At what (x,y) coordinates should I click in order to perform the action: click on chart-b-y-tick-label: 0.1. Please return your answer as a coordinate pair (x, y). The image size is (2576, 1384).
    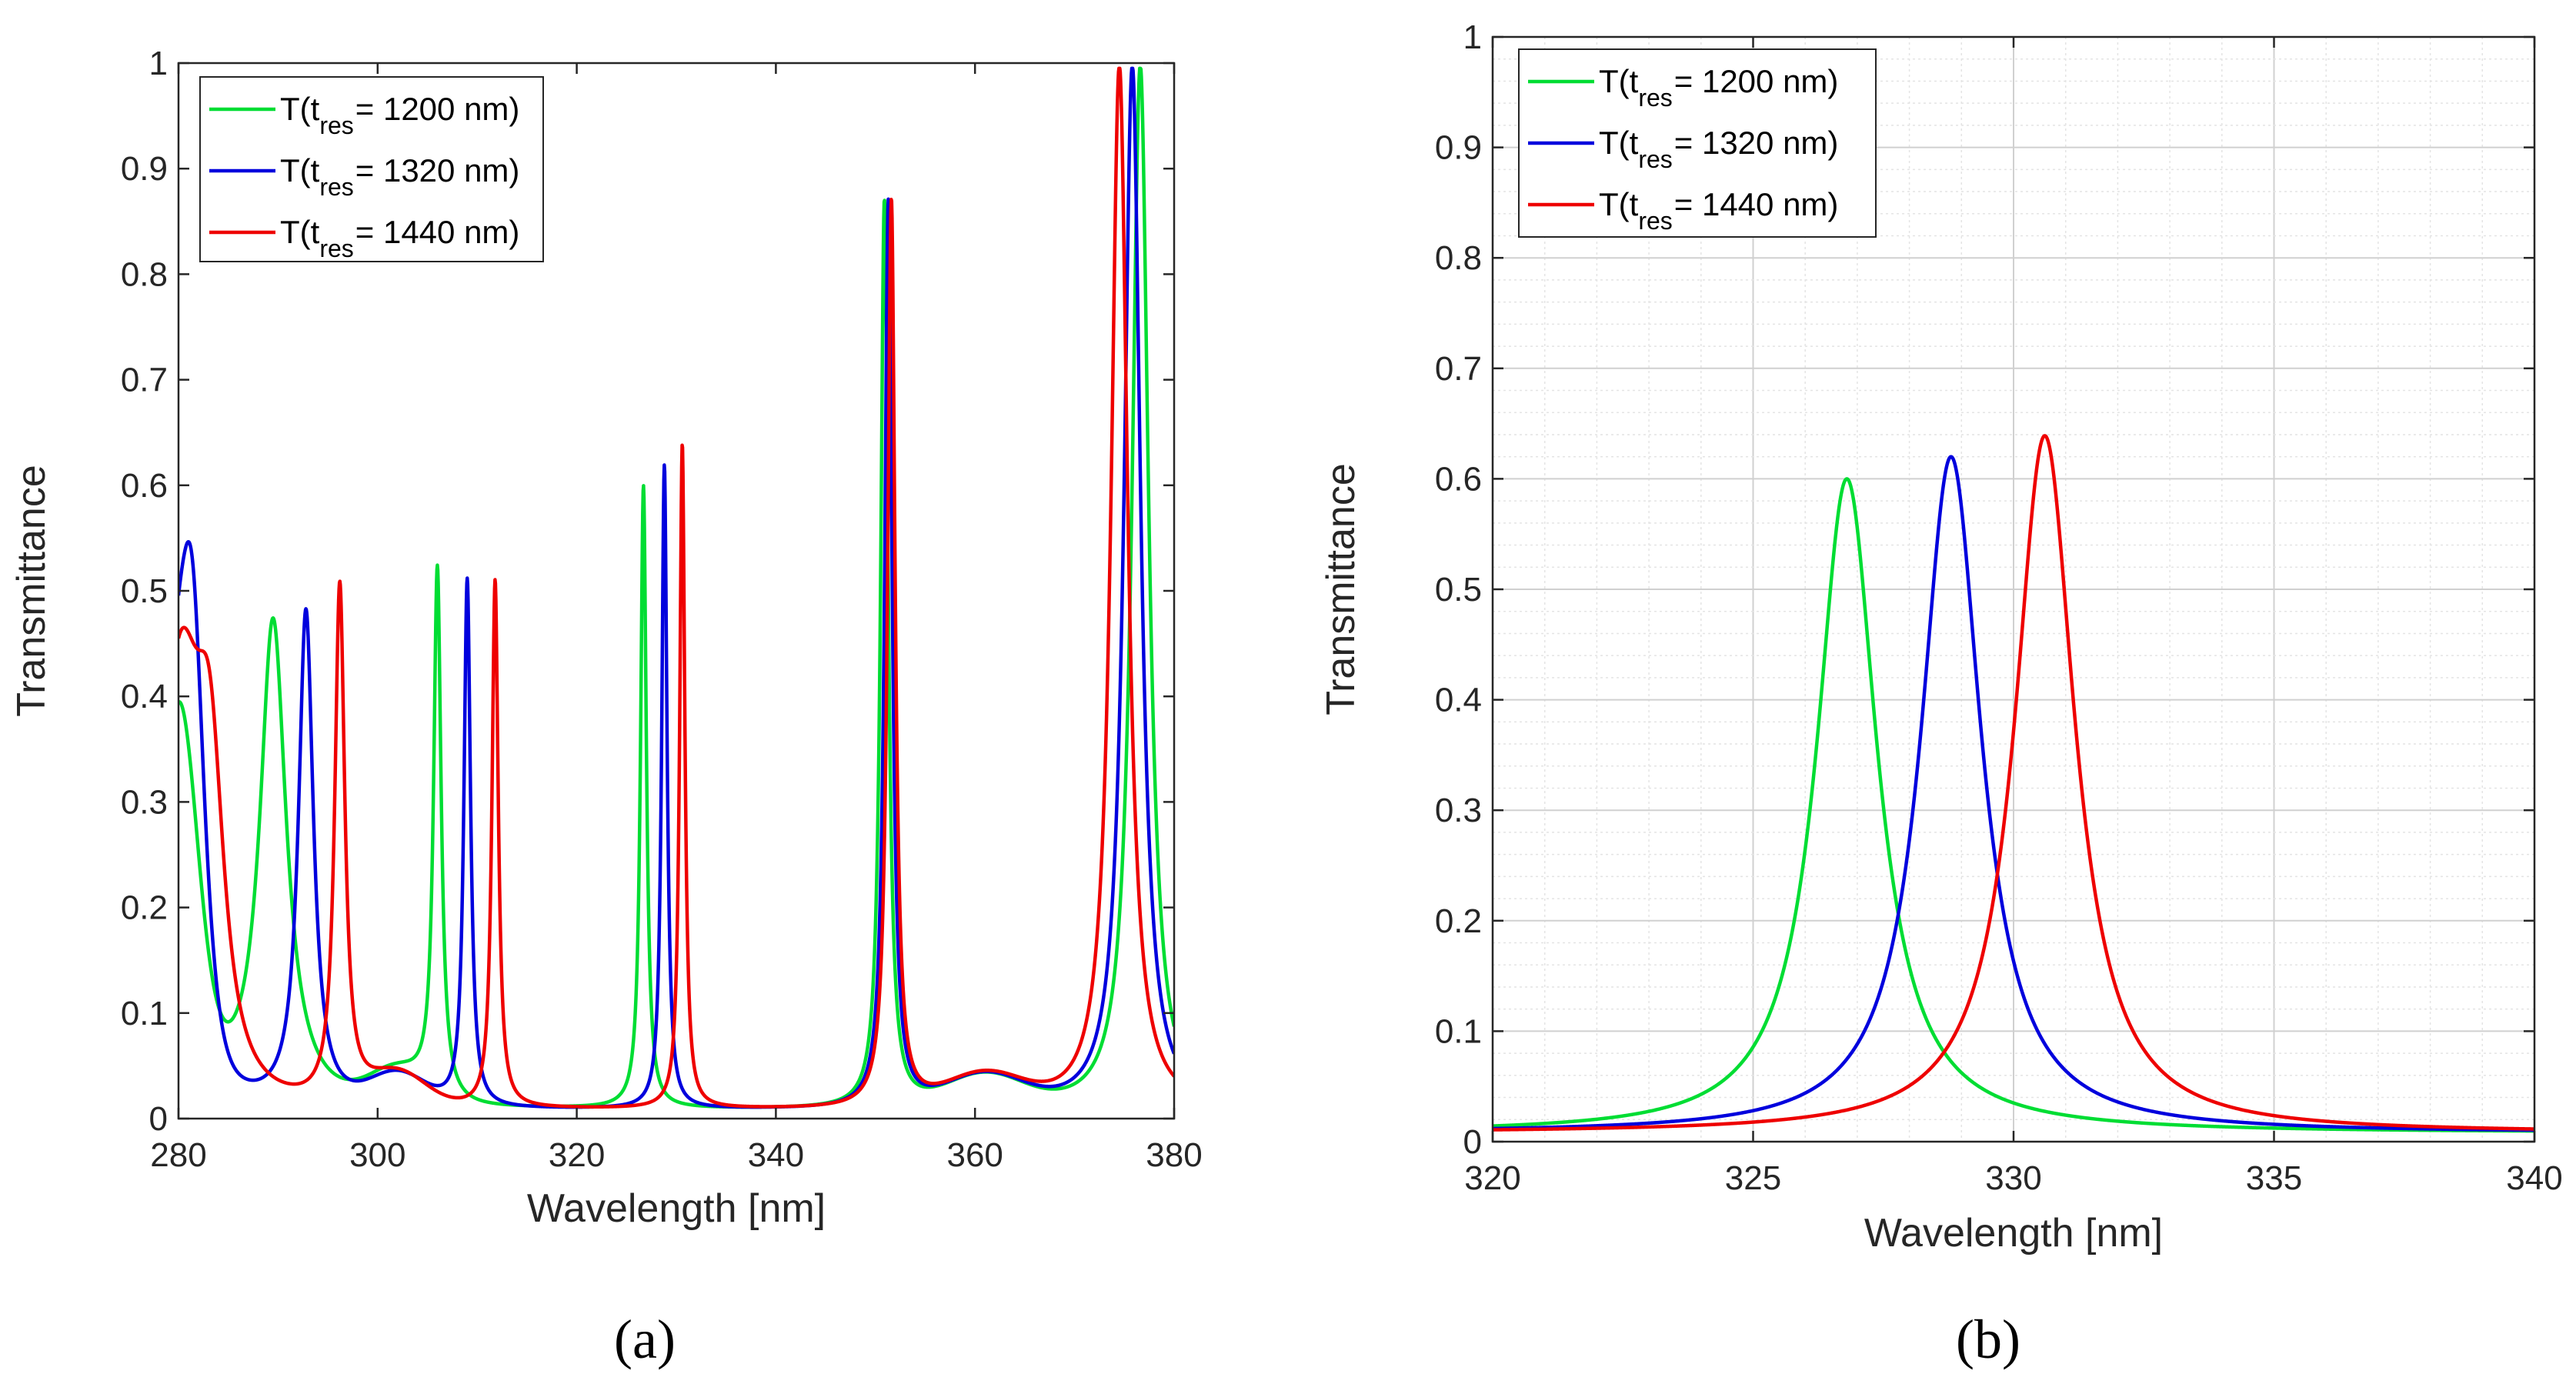
    Looking at the image, I should click on (1458, 1031).